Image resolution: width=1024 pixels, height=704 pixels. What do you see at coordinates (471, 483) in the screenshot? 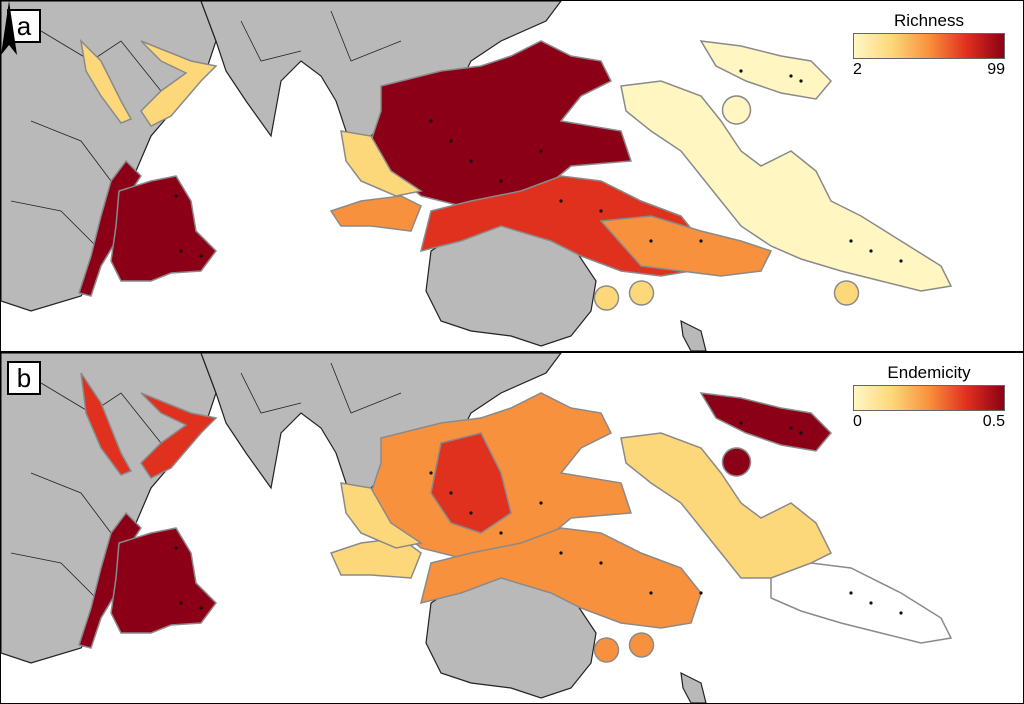
I see `zone-coral-triangle` at bounding box center [471, 483].